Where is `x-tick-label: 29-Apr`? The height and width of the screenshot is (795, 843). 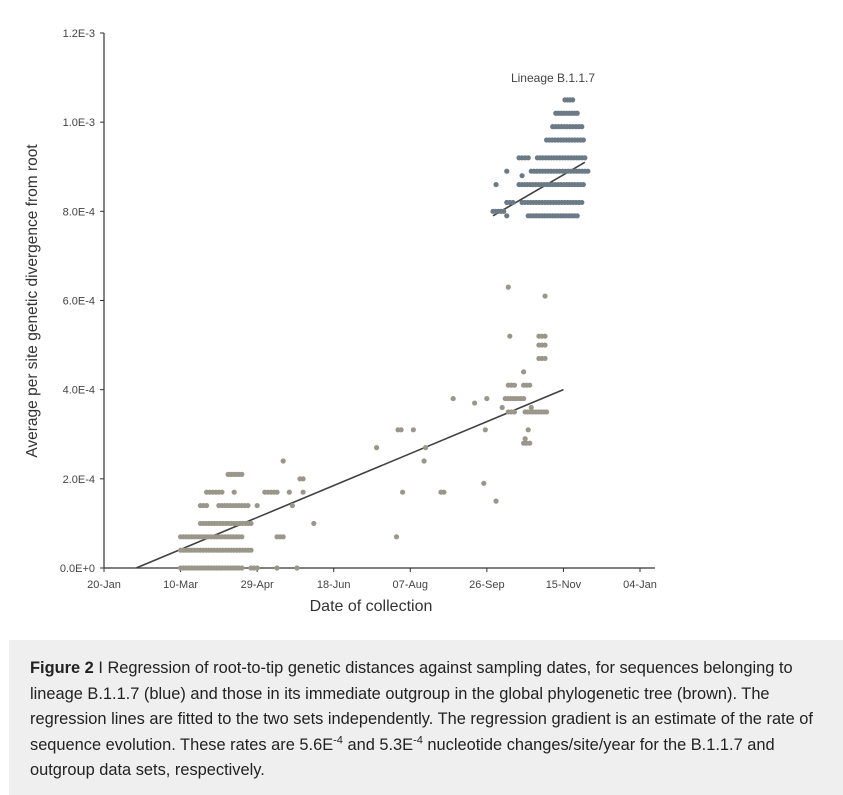
x-tick-label: 29-Apr is located at coordinates (257, 585).